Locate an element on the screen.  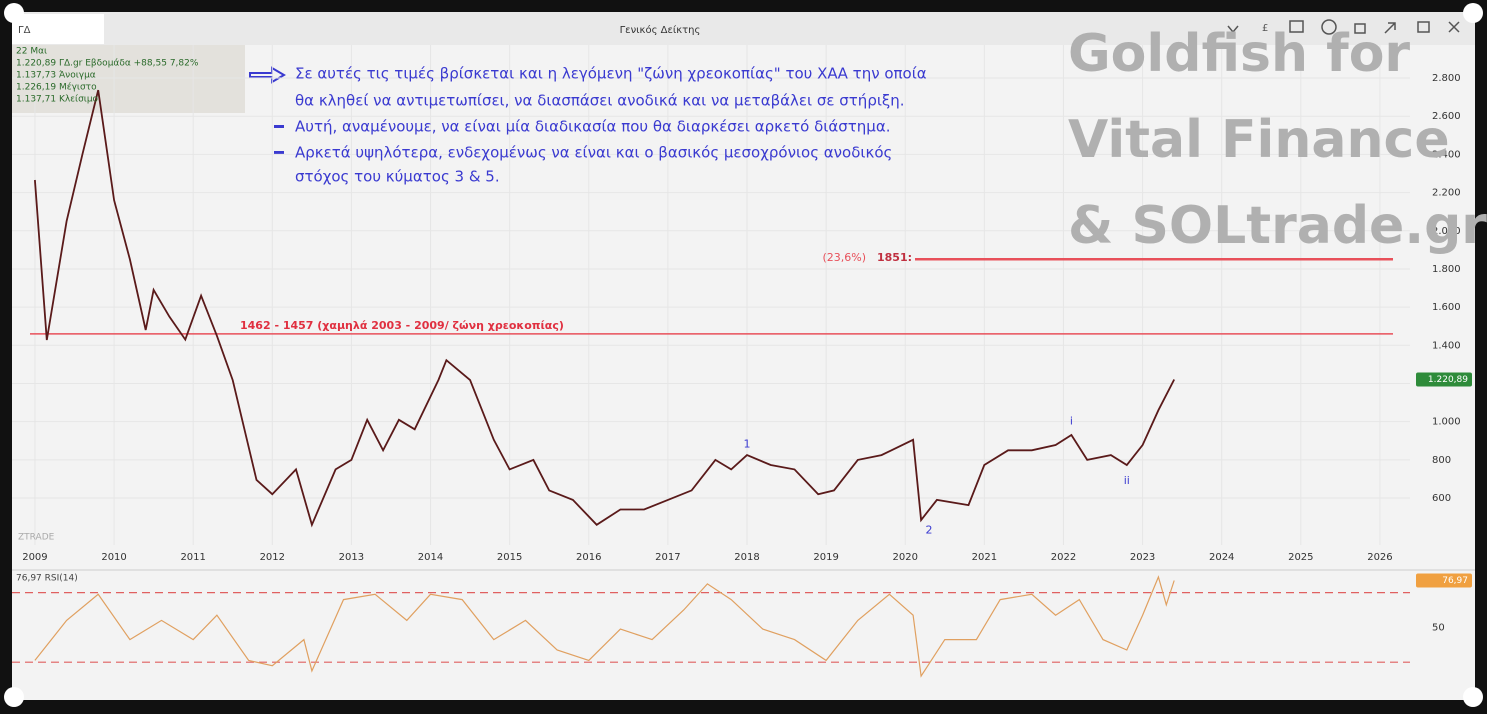
x-tick-label: 2010 is located at coordinates (113, 557).